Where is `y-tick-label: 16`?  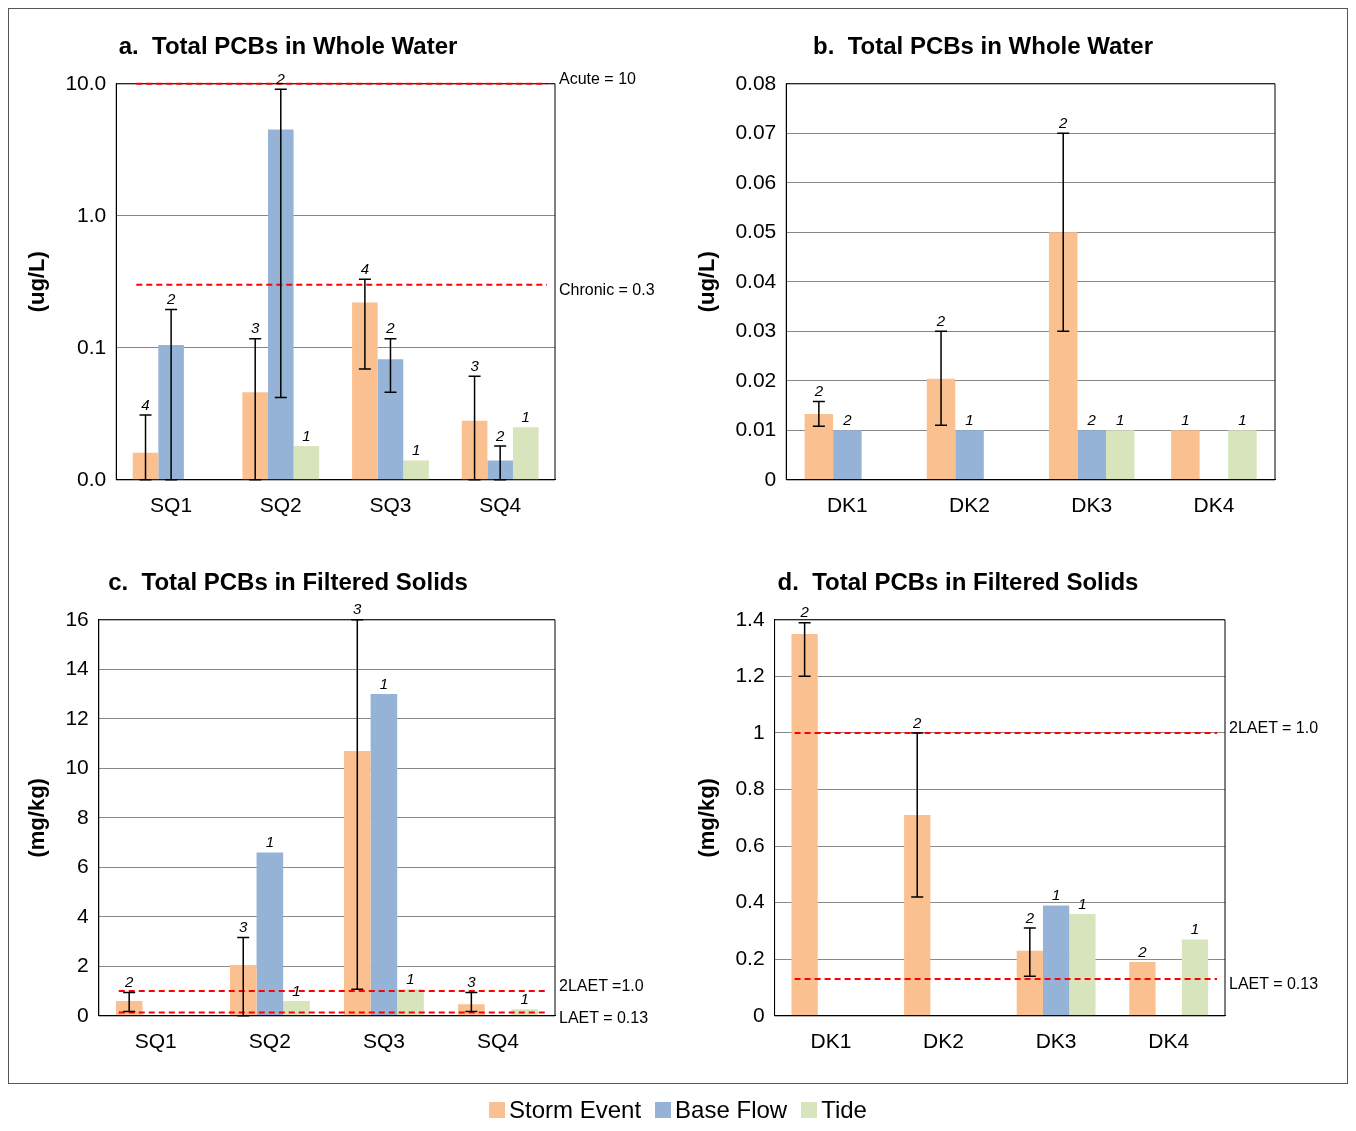 y-tick-label: 16 is located at coordinates (77, 618).